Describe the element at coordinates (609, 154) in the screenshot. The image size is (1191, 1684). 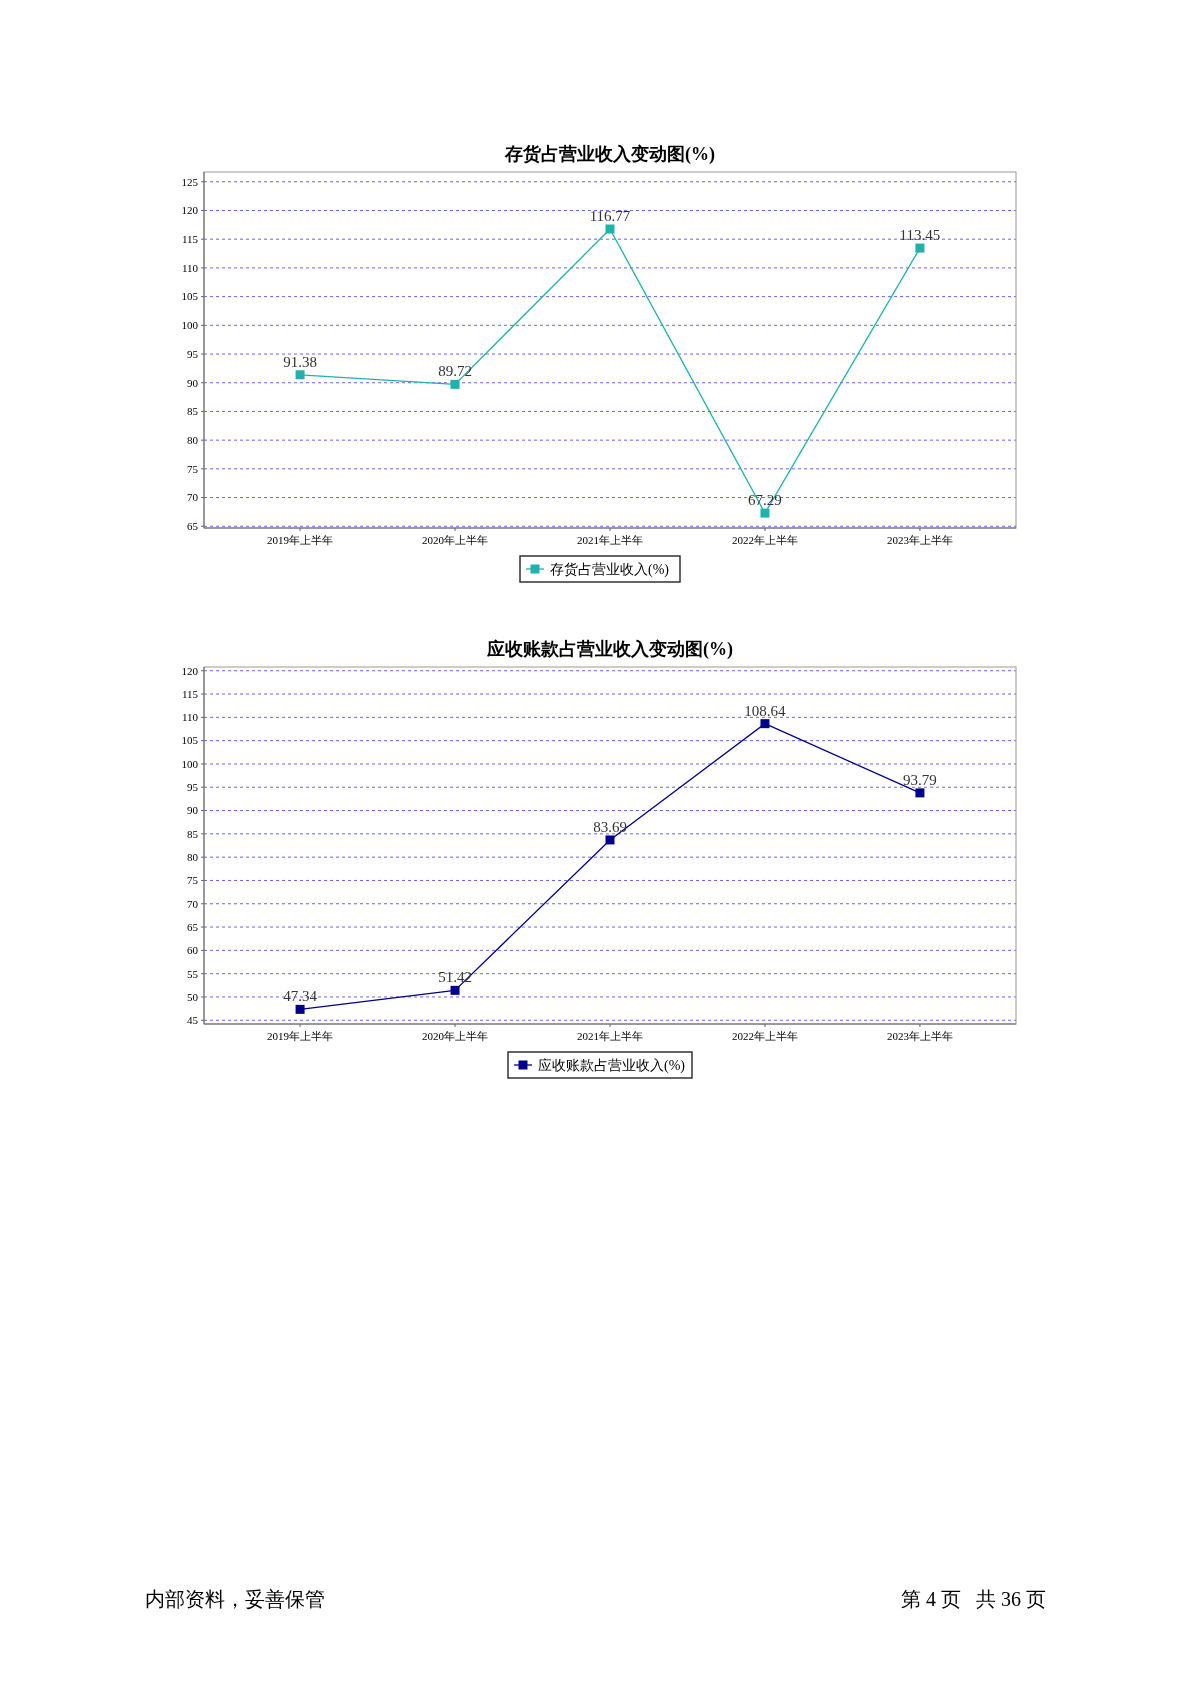
I see `chart-title: 存货占营业收入变动图(%)` at that location.